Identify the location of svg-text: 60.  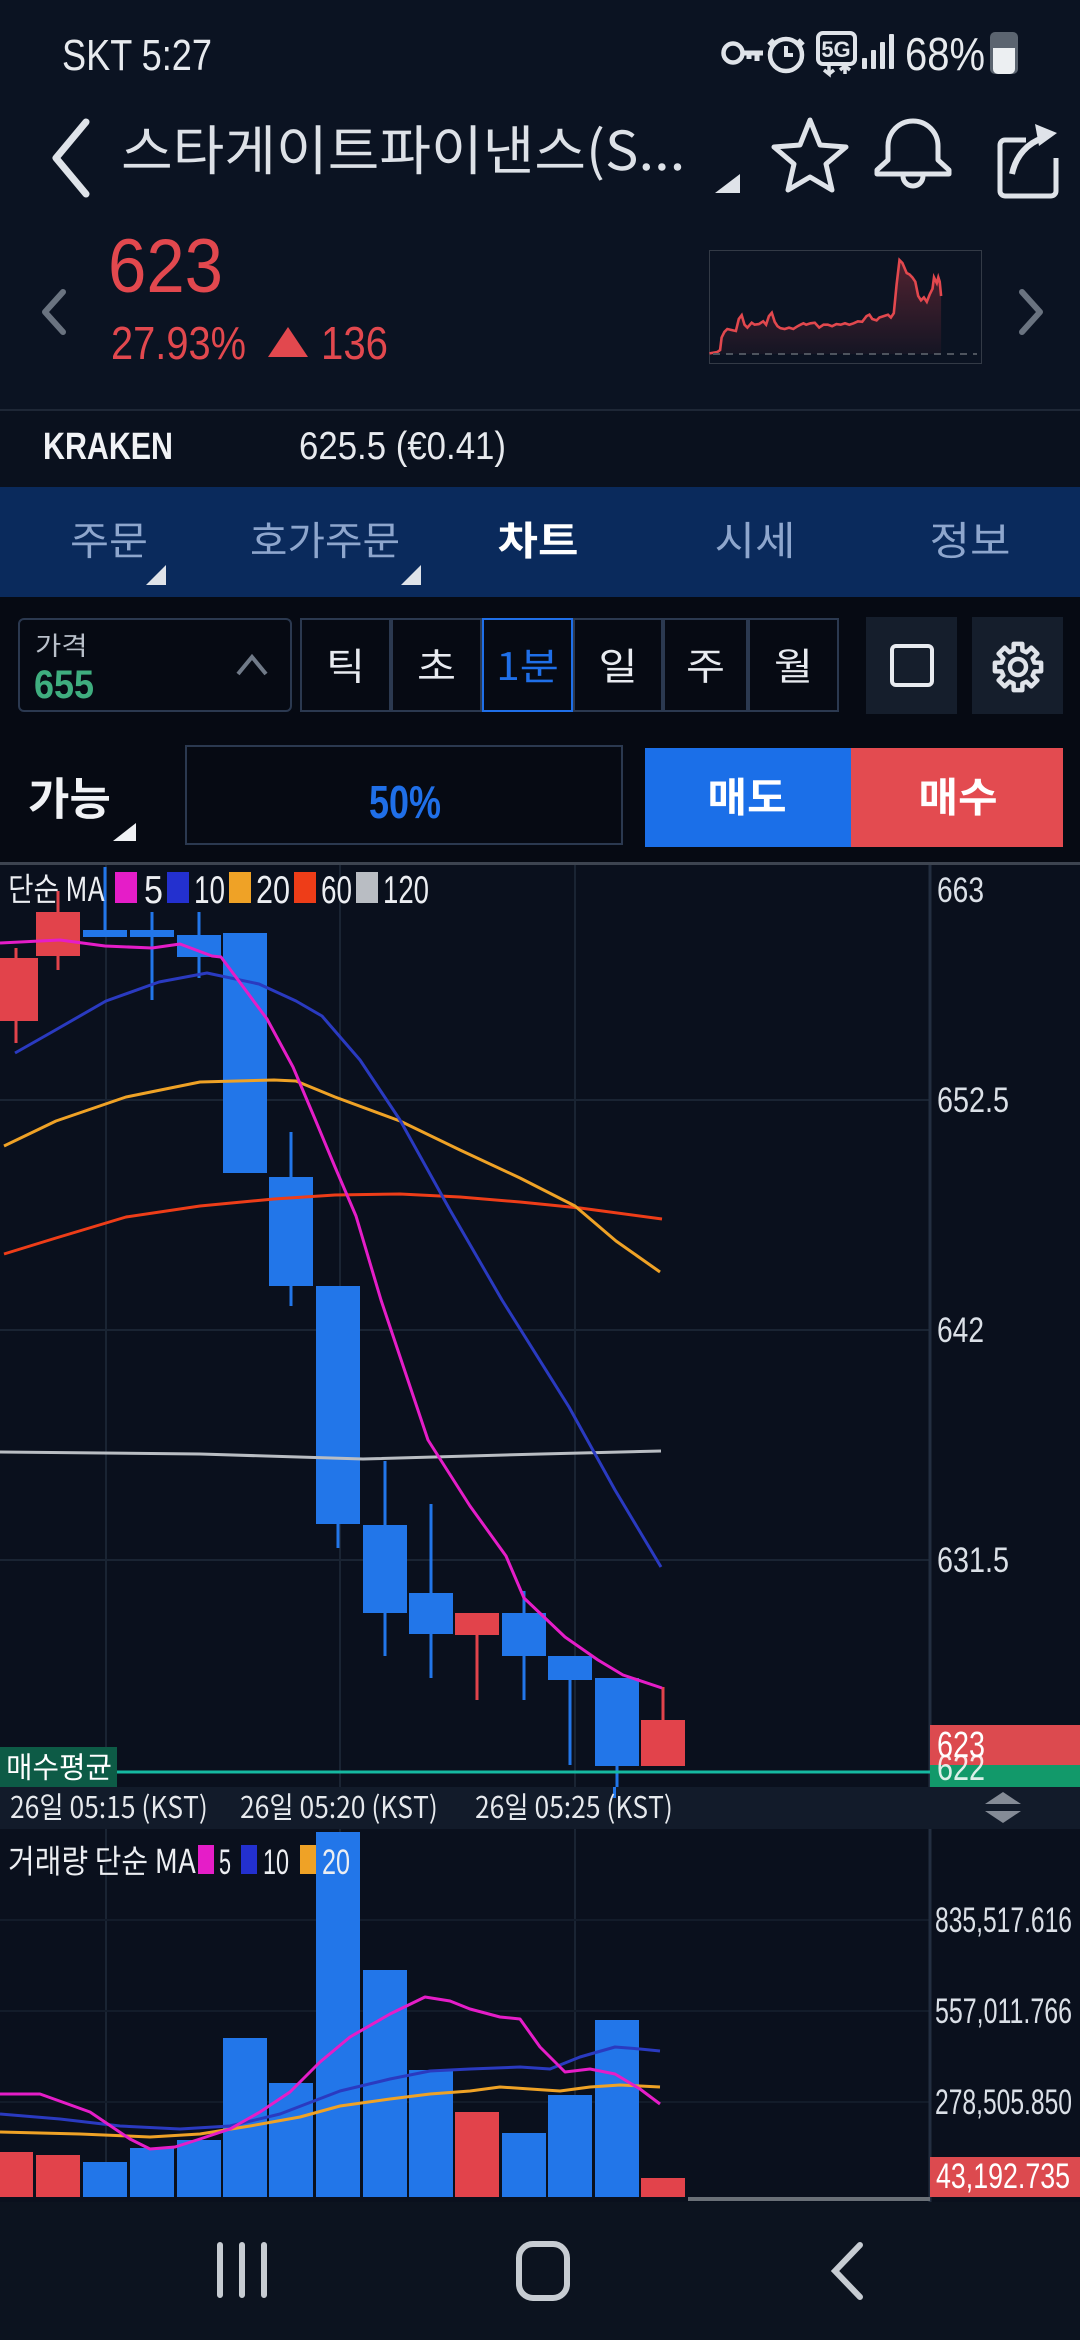
(336, 890).